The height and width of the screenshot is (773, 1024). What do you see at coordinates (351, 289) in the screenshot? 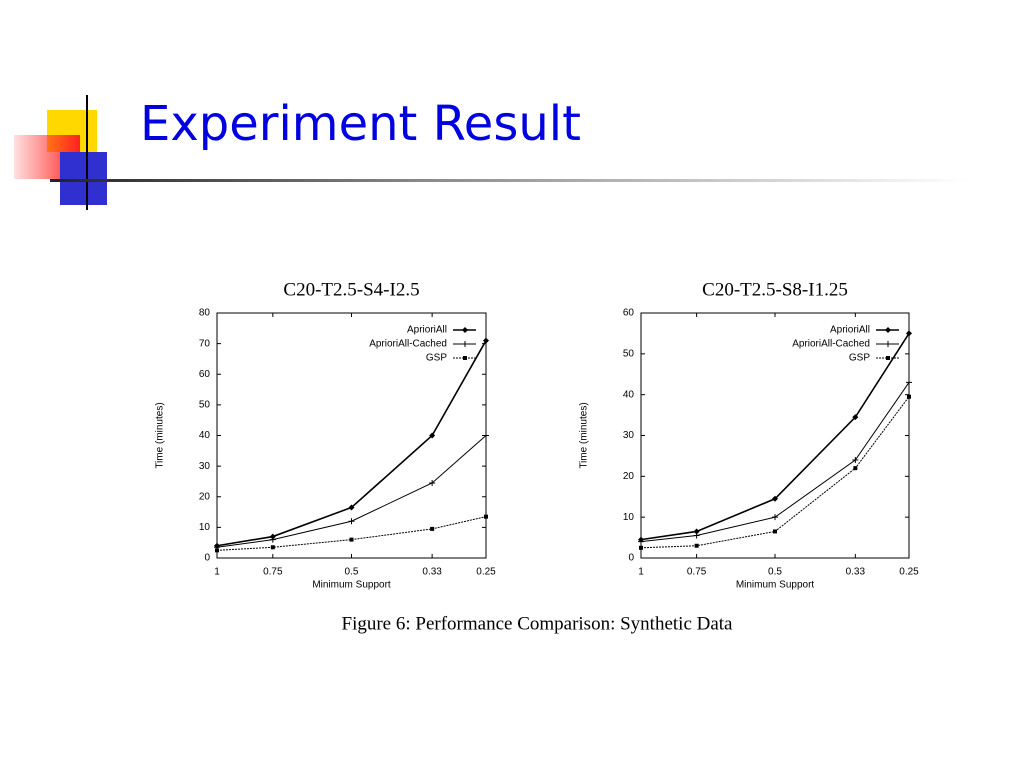
I see `chart-title: C20-T2.5-S4-I2.5` at bounding box center [351, 289].